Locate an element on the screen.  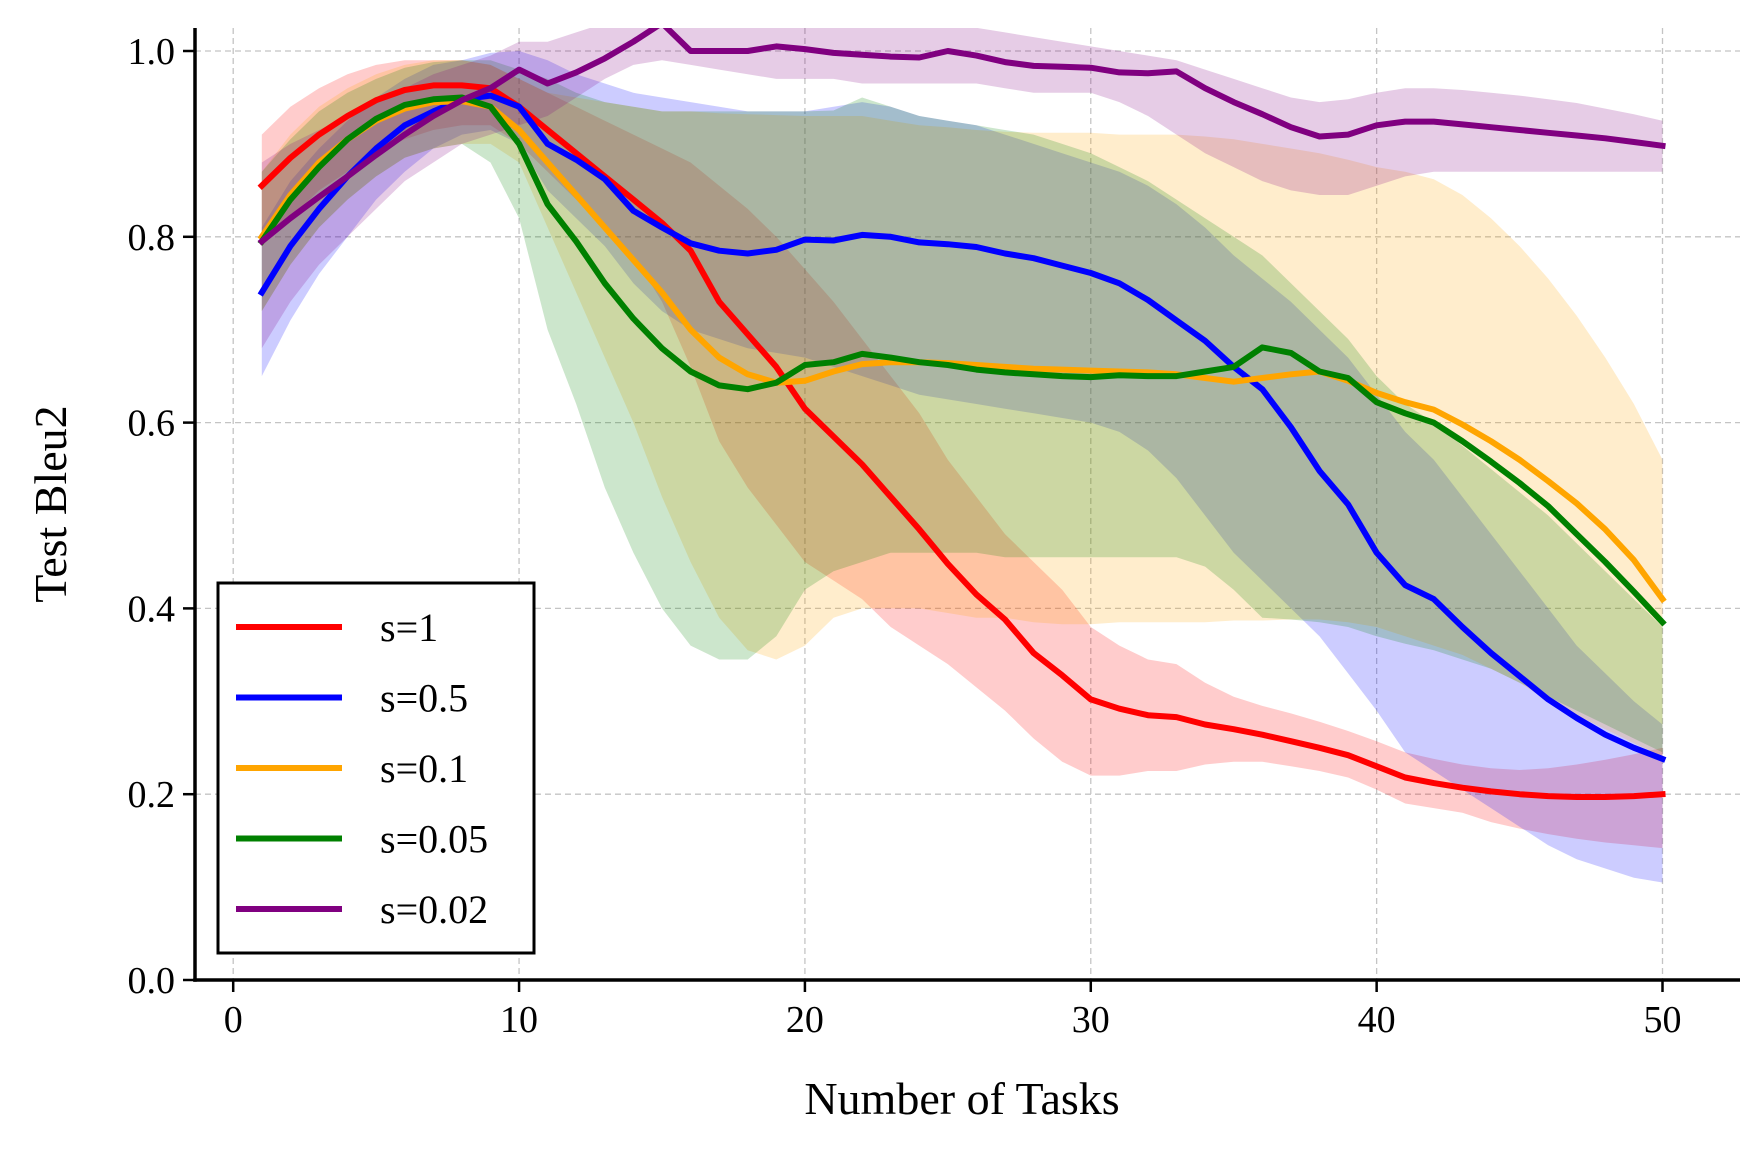
legend-box is located at coordinates (376, 768).